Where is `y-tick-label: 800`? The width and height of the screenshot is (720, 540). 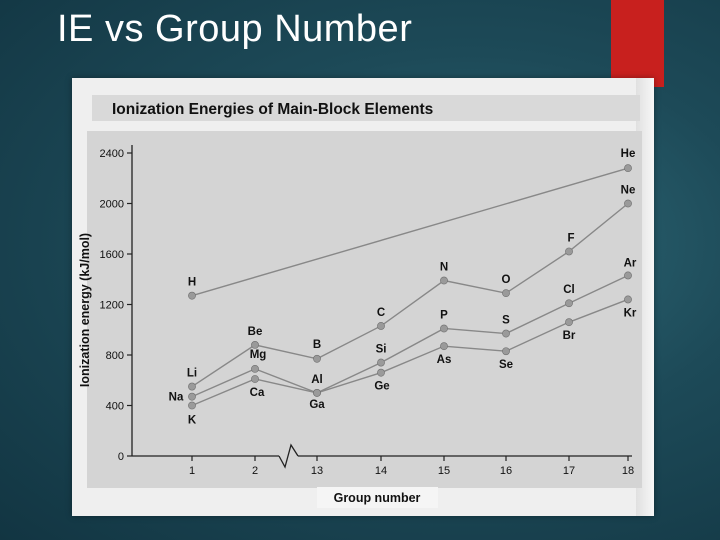 y-tick-label: 800 is located at coordinates (115, 356).